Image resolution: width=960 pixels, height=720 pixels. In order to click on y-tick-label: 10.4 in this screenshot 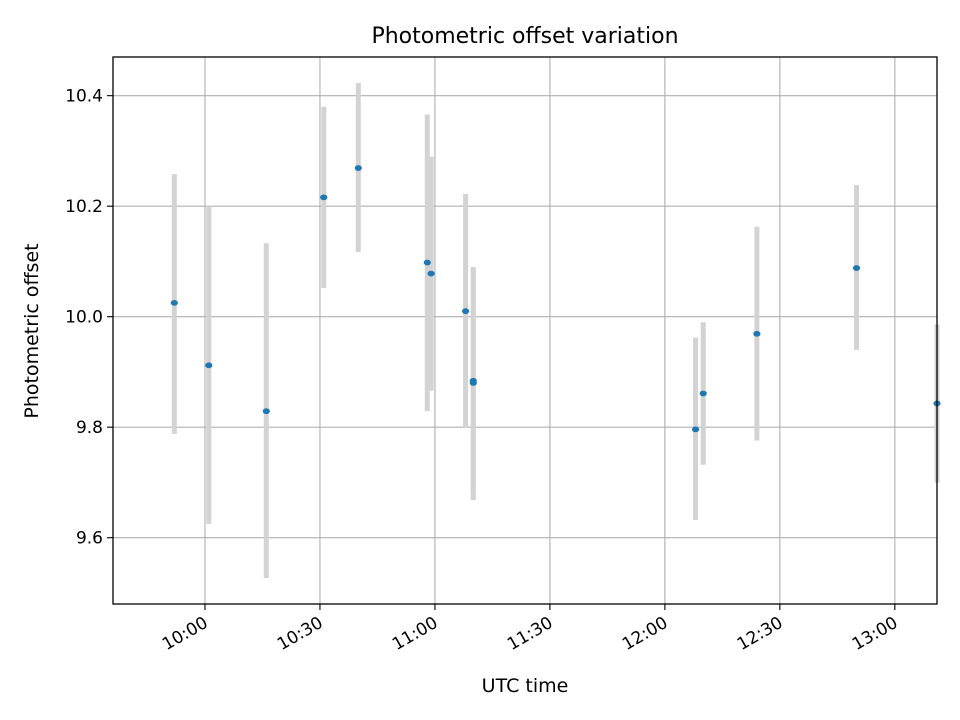, I will do `click(84, 97)`.